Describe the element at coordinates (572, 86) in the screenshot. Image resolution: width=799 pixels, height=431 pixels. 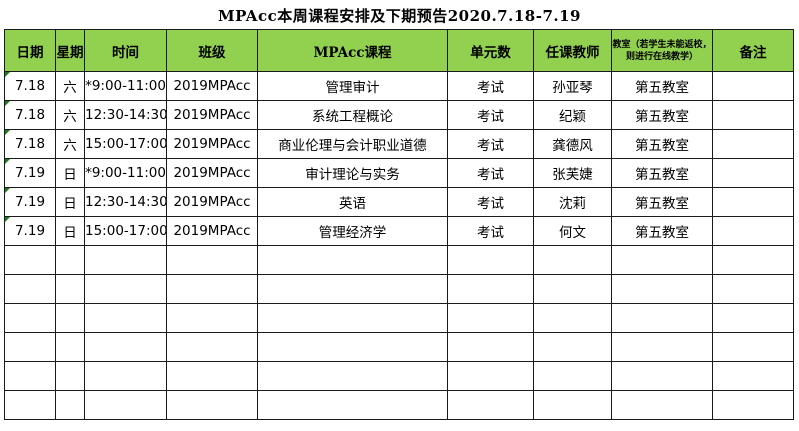
I see `cell-teacher: 孙亚琴` at that location.